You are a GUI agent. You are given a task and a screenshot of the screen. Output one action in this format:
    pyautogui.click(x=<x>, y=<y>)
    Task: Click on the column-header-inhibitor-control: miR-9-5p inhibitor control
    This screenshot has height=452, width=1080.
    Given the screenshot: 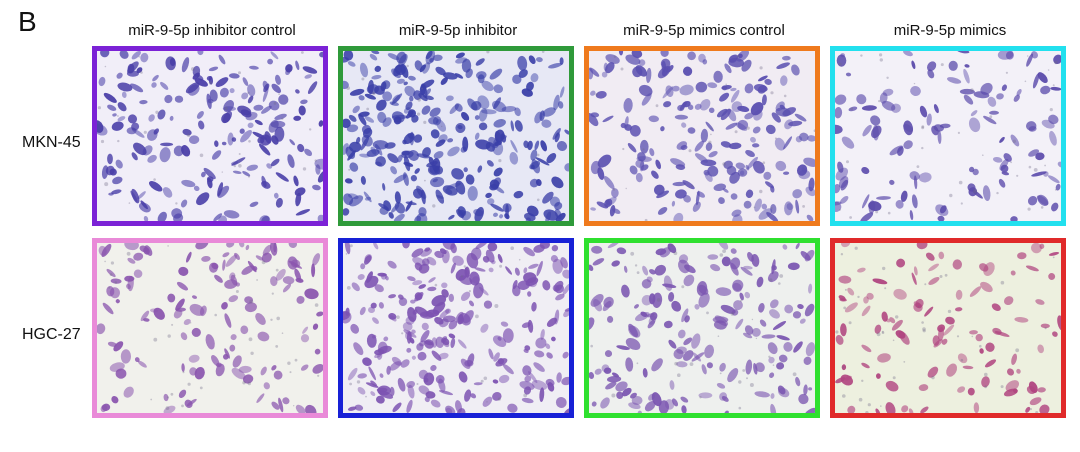 What is the action you would take?
    pyautogui.click(x=212, y=30)
    